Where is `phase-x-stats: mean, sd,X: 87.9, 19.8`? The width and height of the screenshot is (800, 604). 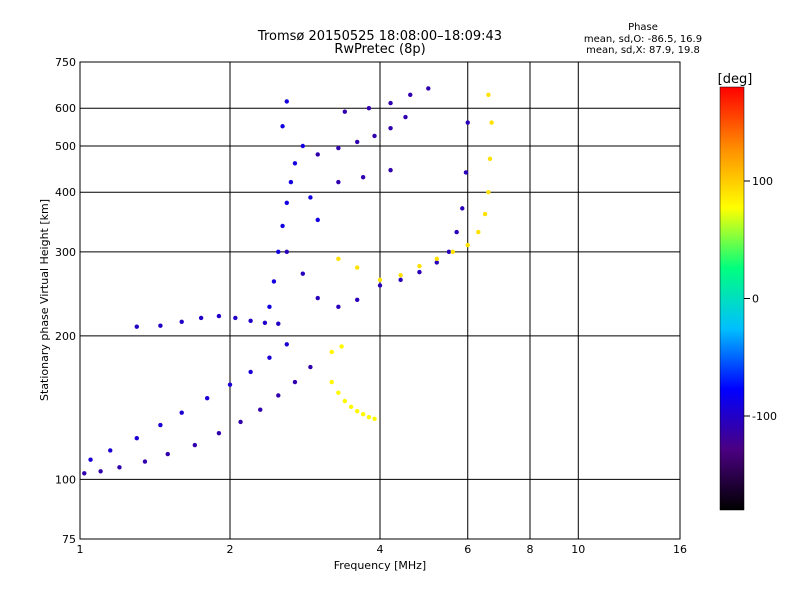
phase-x-stats: mean, sd,X: 87.9, 19.8 is located at coordinates (643, 50).